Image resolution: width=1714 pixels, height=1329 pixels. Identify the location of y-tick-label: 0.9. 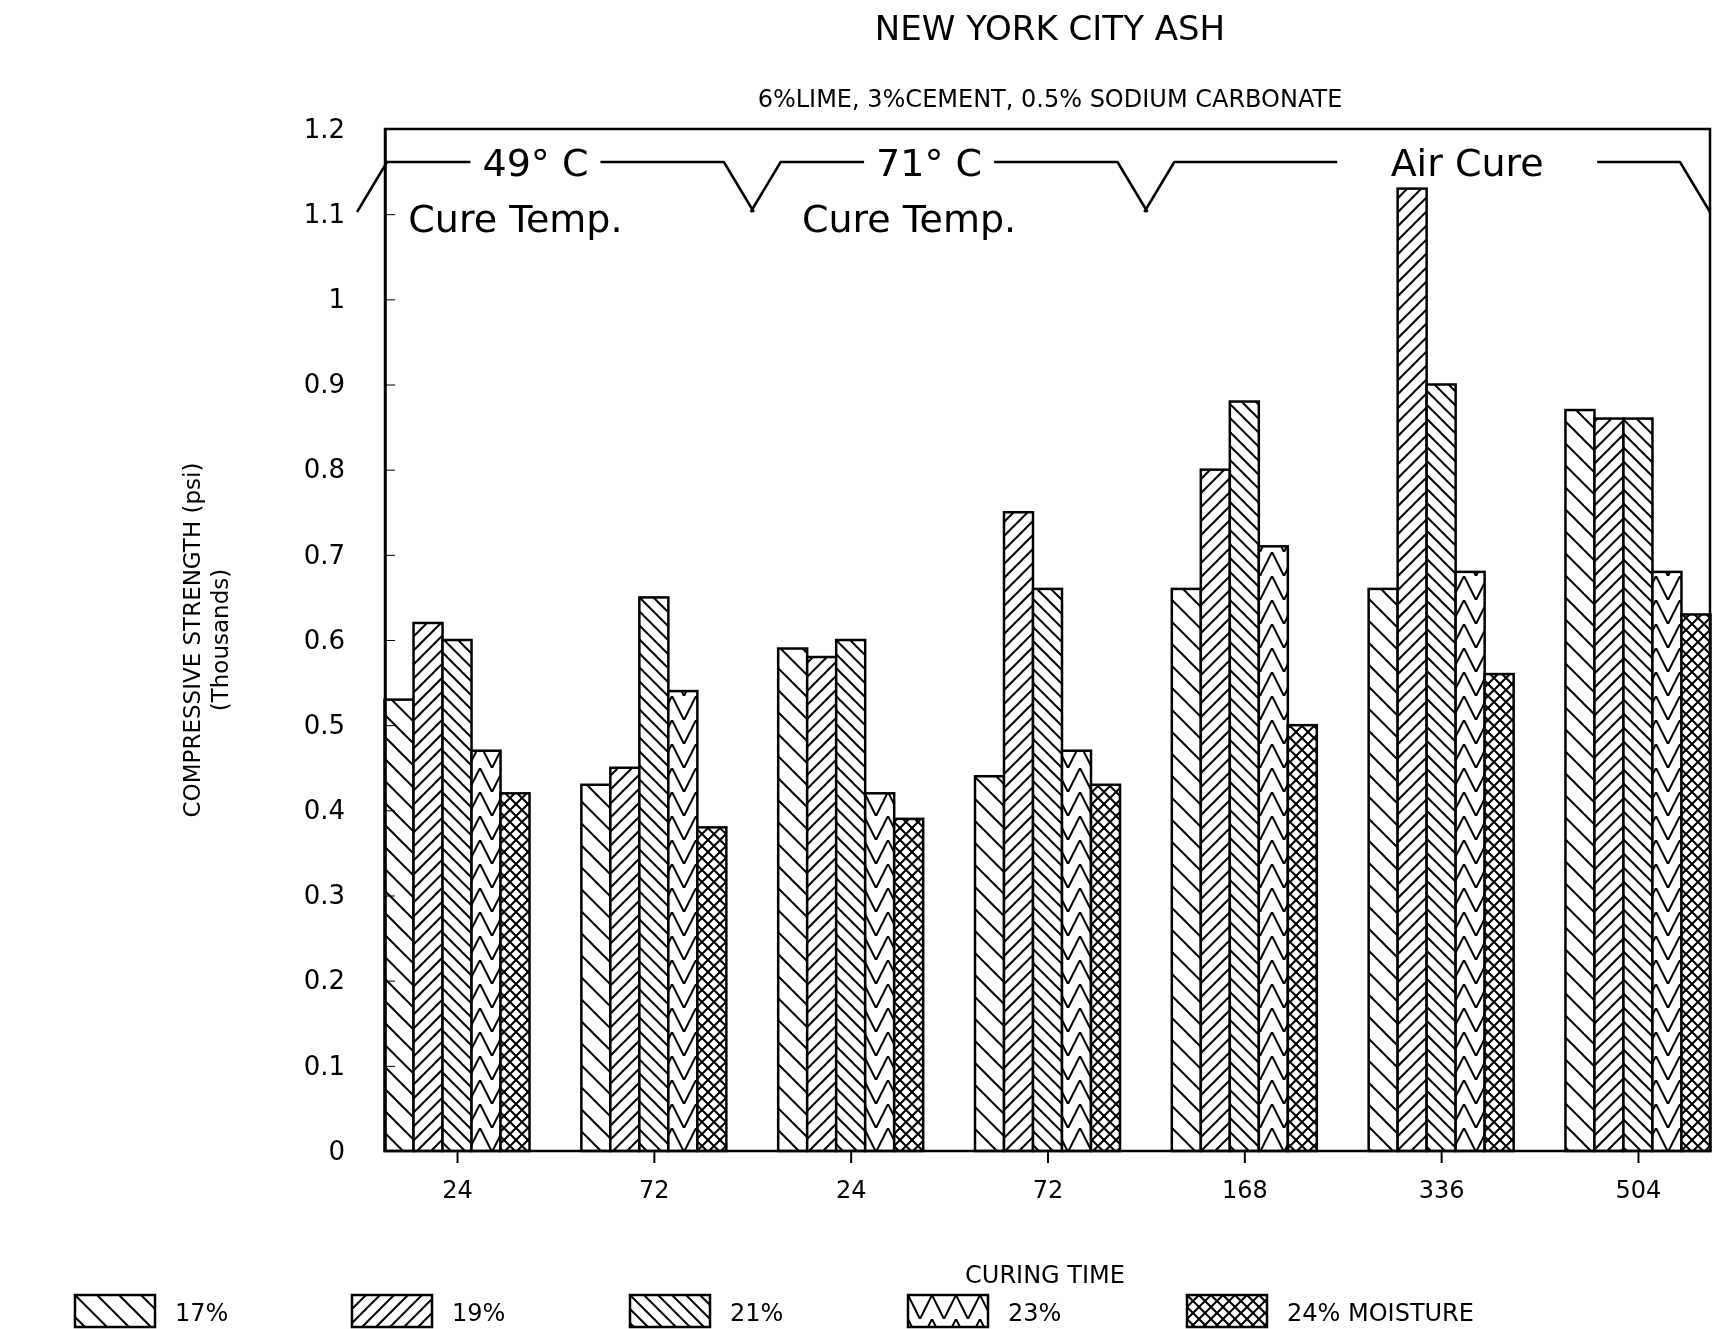
(324, 384).